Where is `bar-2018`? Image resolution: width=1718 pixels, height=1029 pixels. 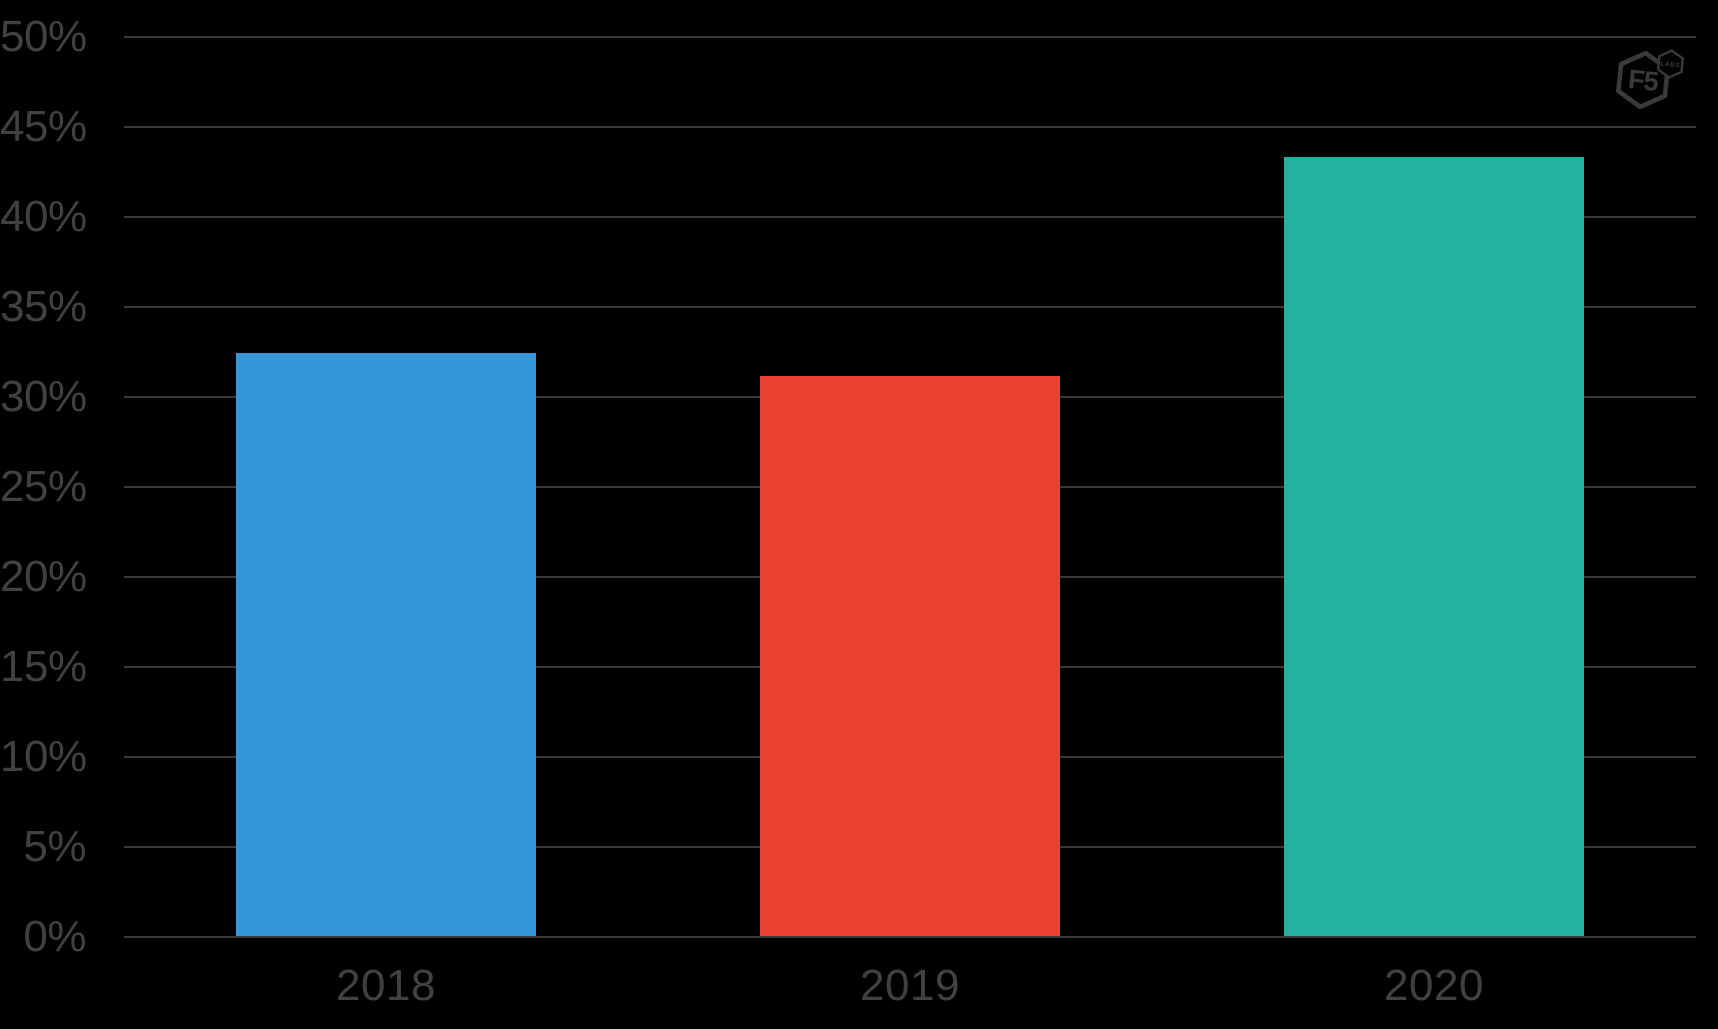
bar-2018 is located at coordinates (386, 644).